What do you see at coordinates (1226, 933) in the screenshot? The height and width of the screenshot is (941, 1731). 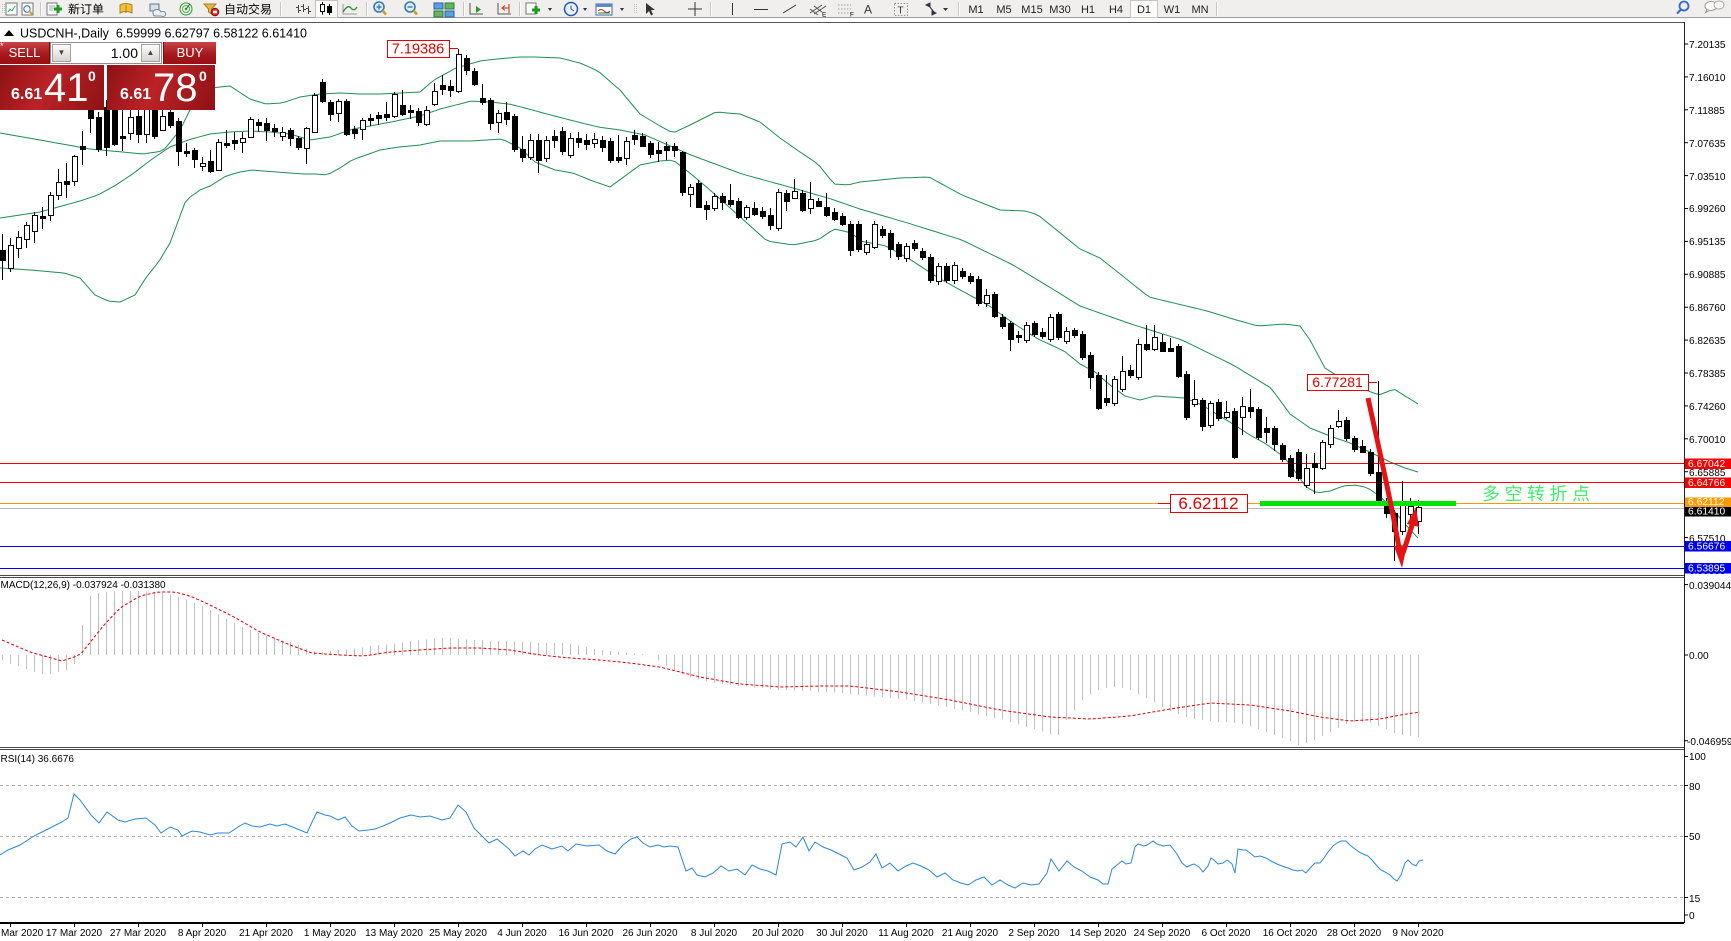 I see `svg-text: 6 Oct 2020` at bounding box center [1226, 933].